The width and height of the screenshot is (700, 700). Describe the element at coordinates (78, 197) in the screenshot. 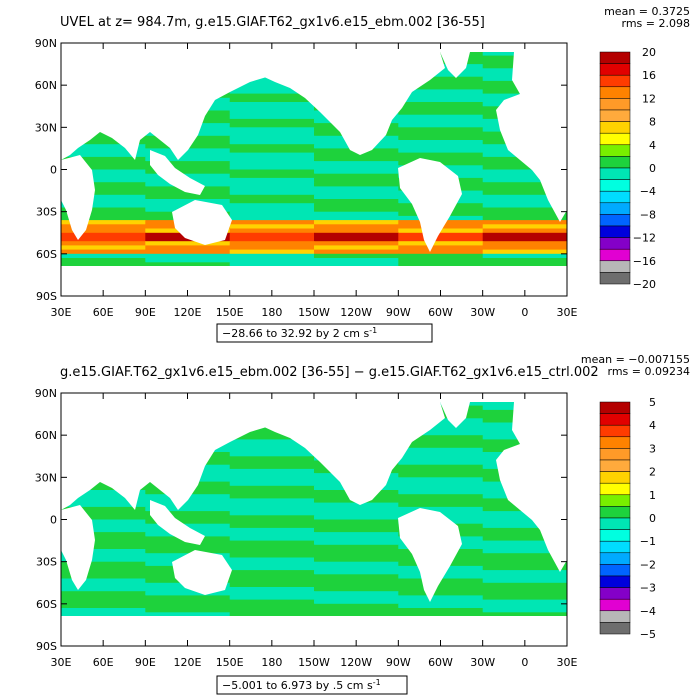

I see `panel-1-africa` at that location.